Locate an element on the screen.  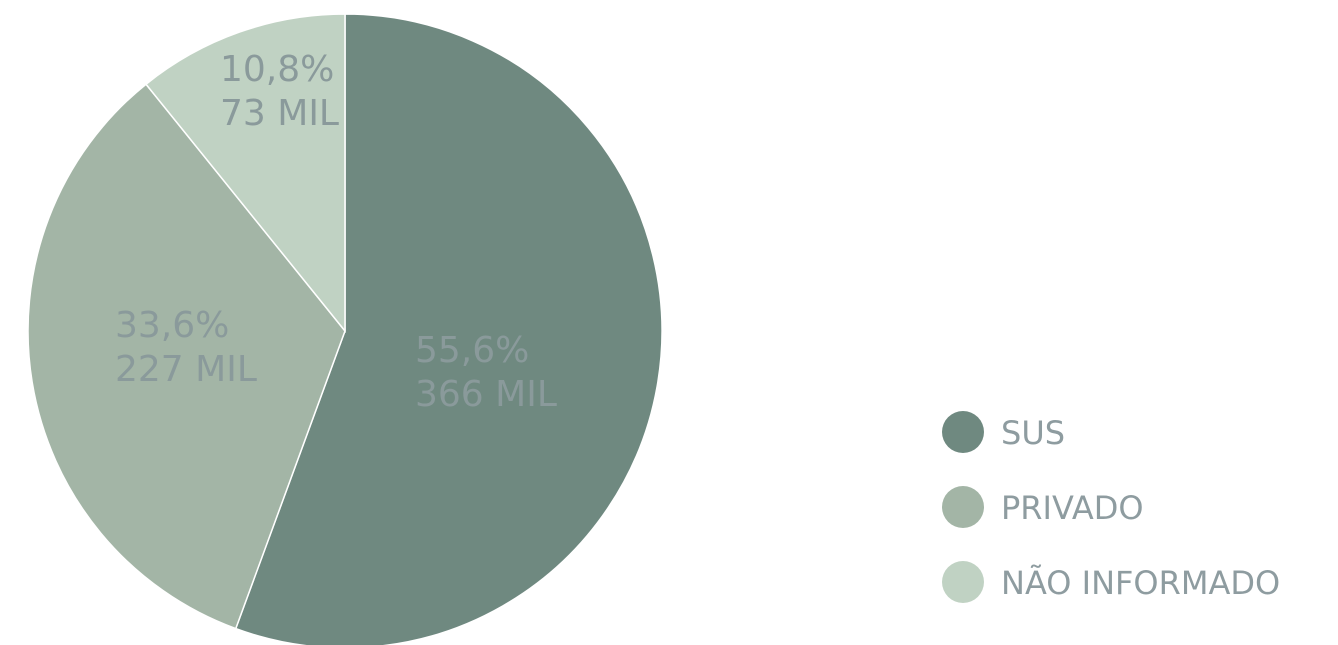
legend: SUS PRIVADO NÃO INFORMADO is located at coordinates (1111, 507).